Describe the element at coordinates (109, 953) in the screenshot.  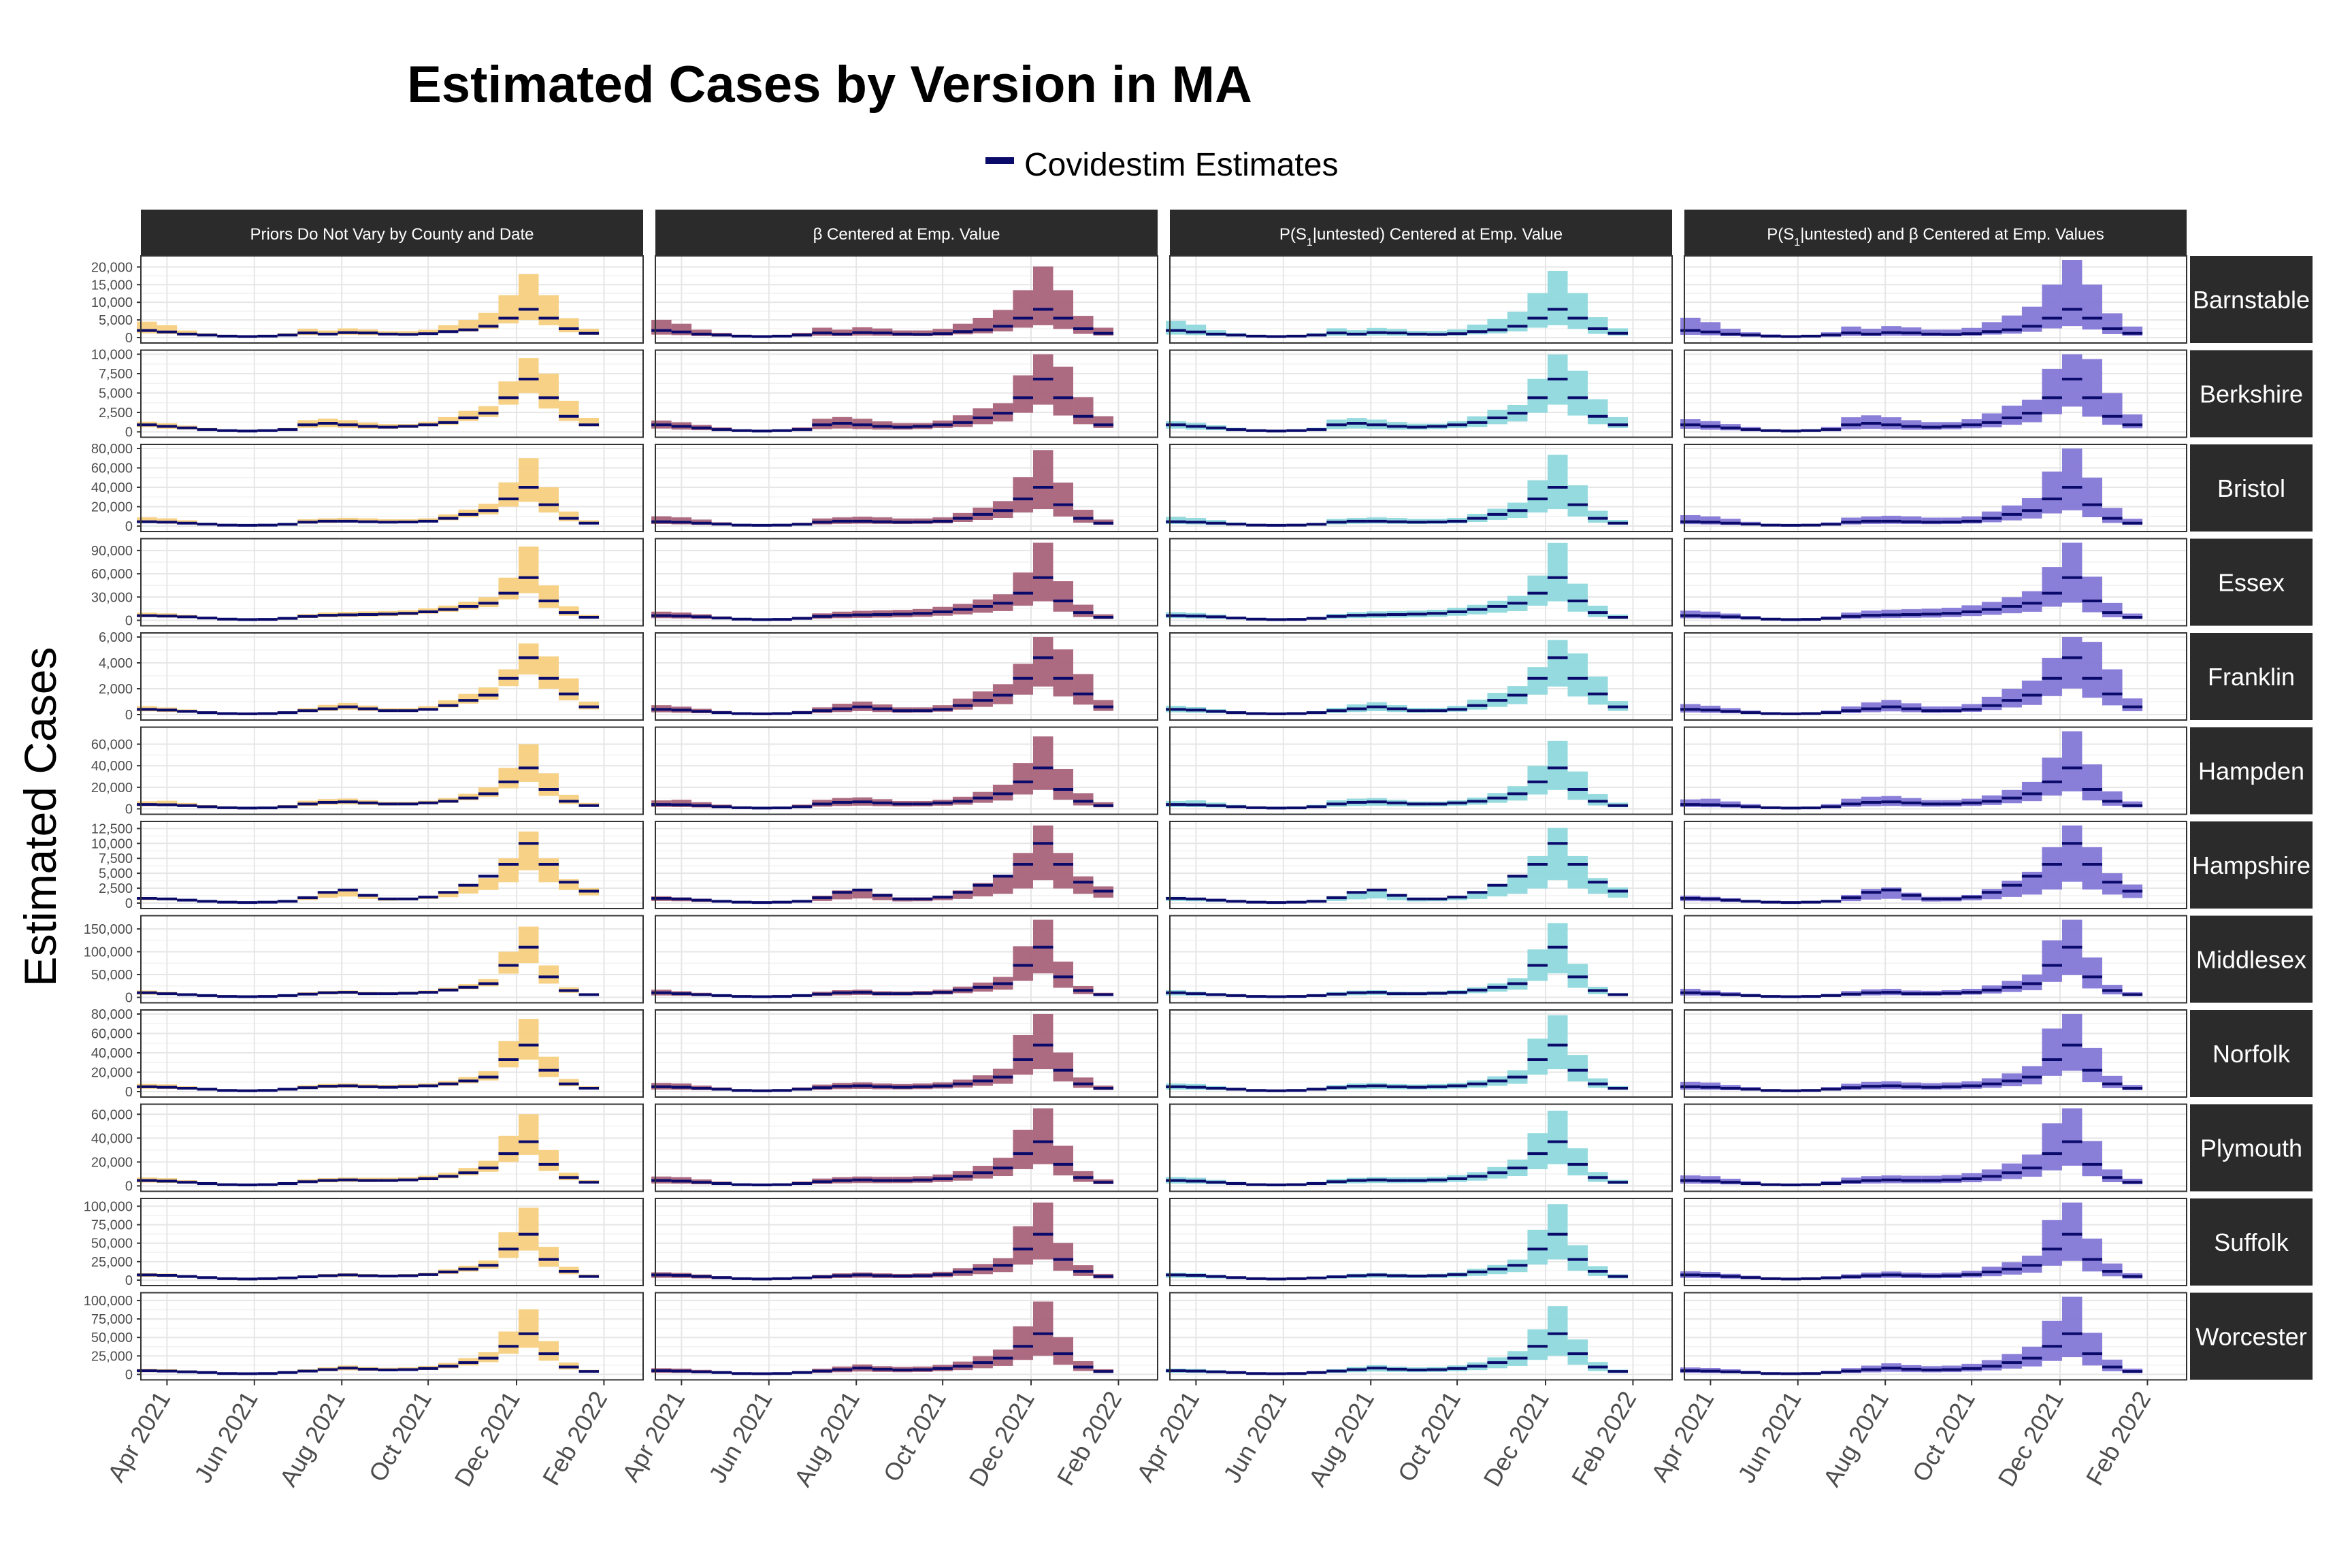
I see `y-tick-label: 100,000` at that location.